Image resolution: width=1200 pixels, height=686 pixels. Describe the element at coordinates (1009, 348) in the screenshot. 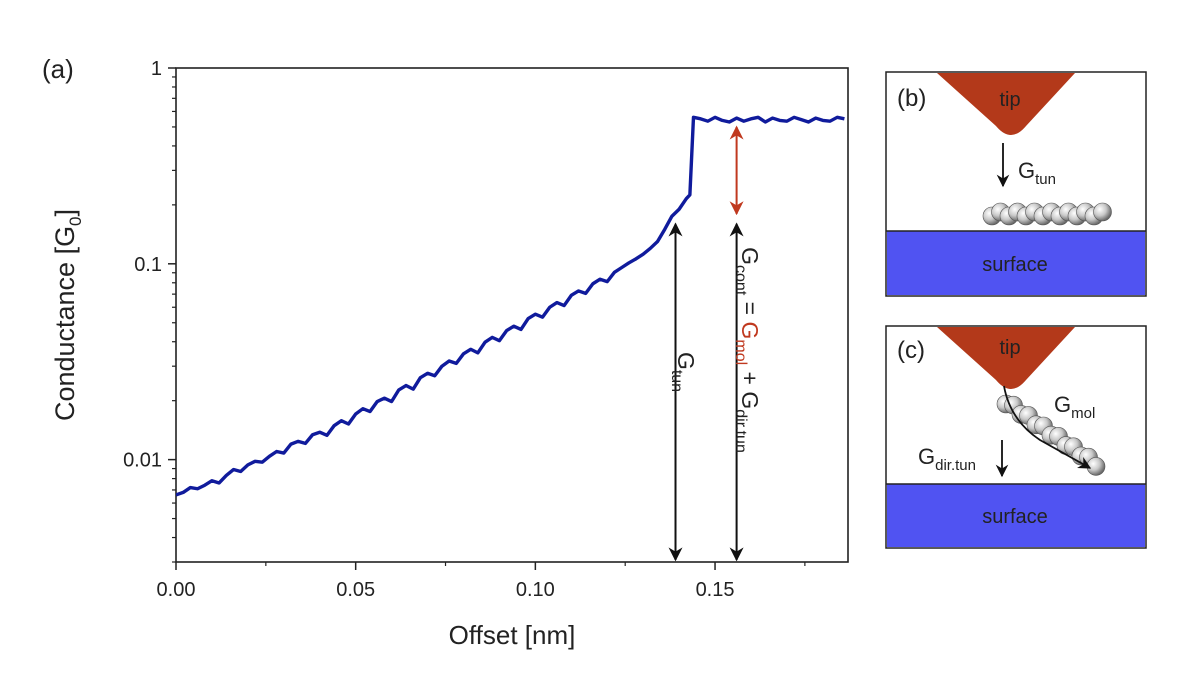

I see `inset-c-tip-label: tip` at that location.